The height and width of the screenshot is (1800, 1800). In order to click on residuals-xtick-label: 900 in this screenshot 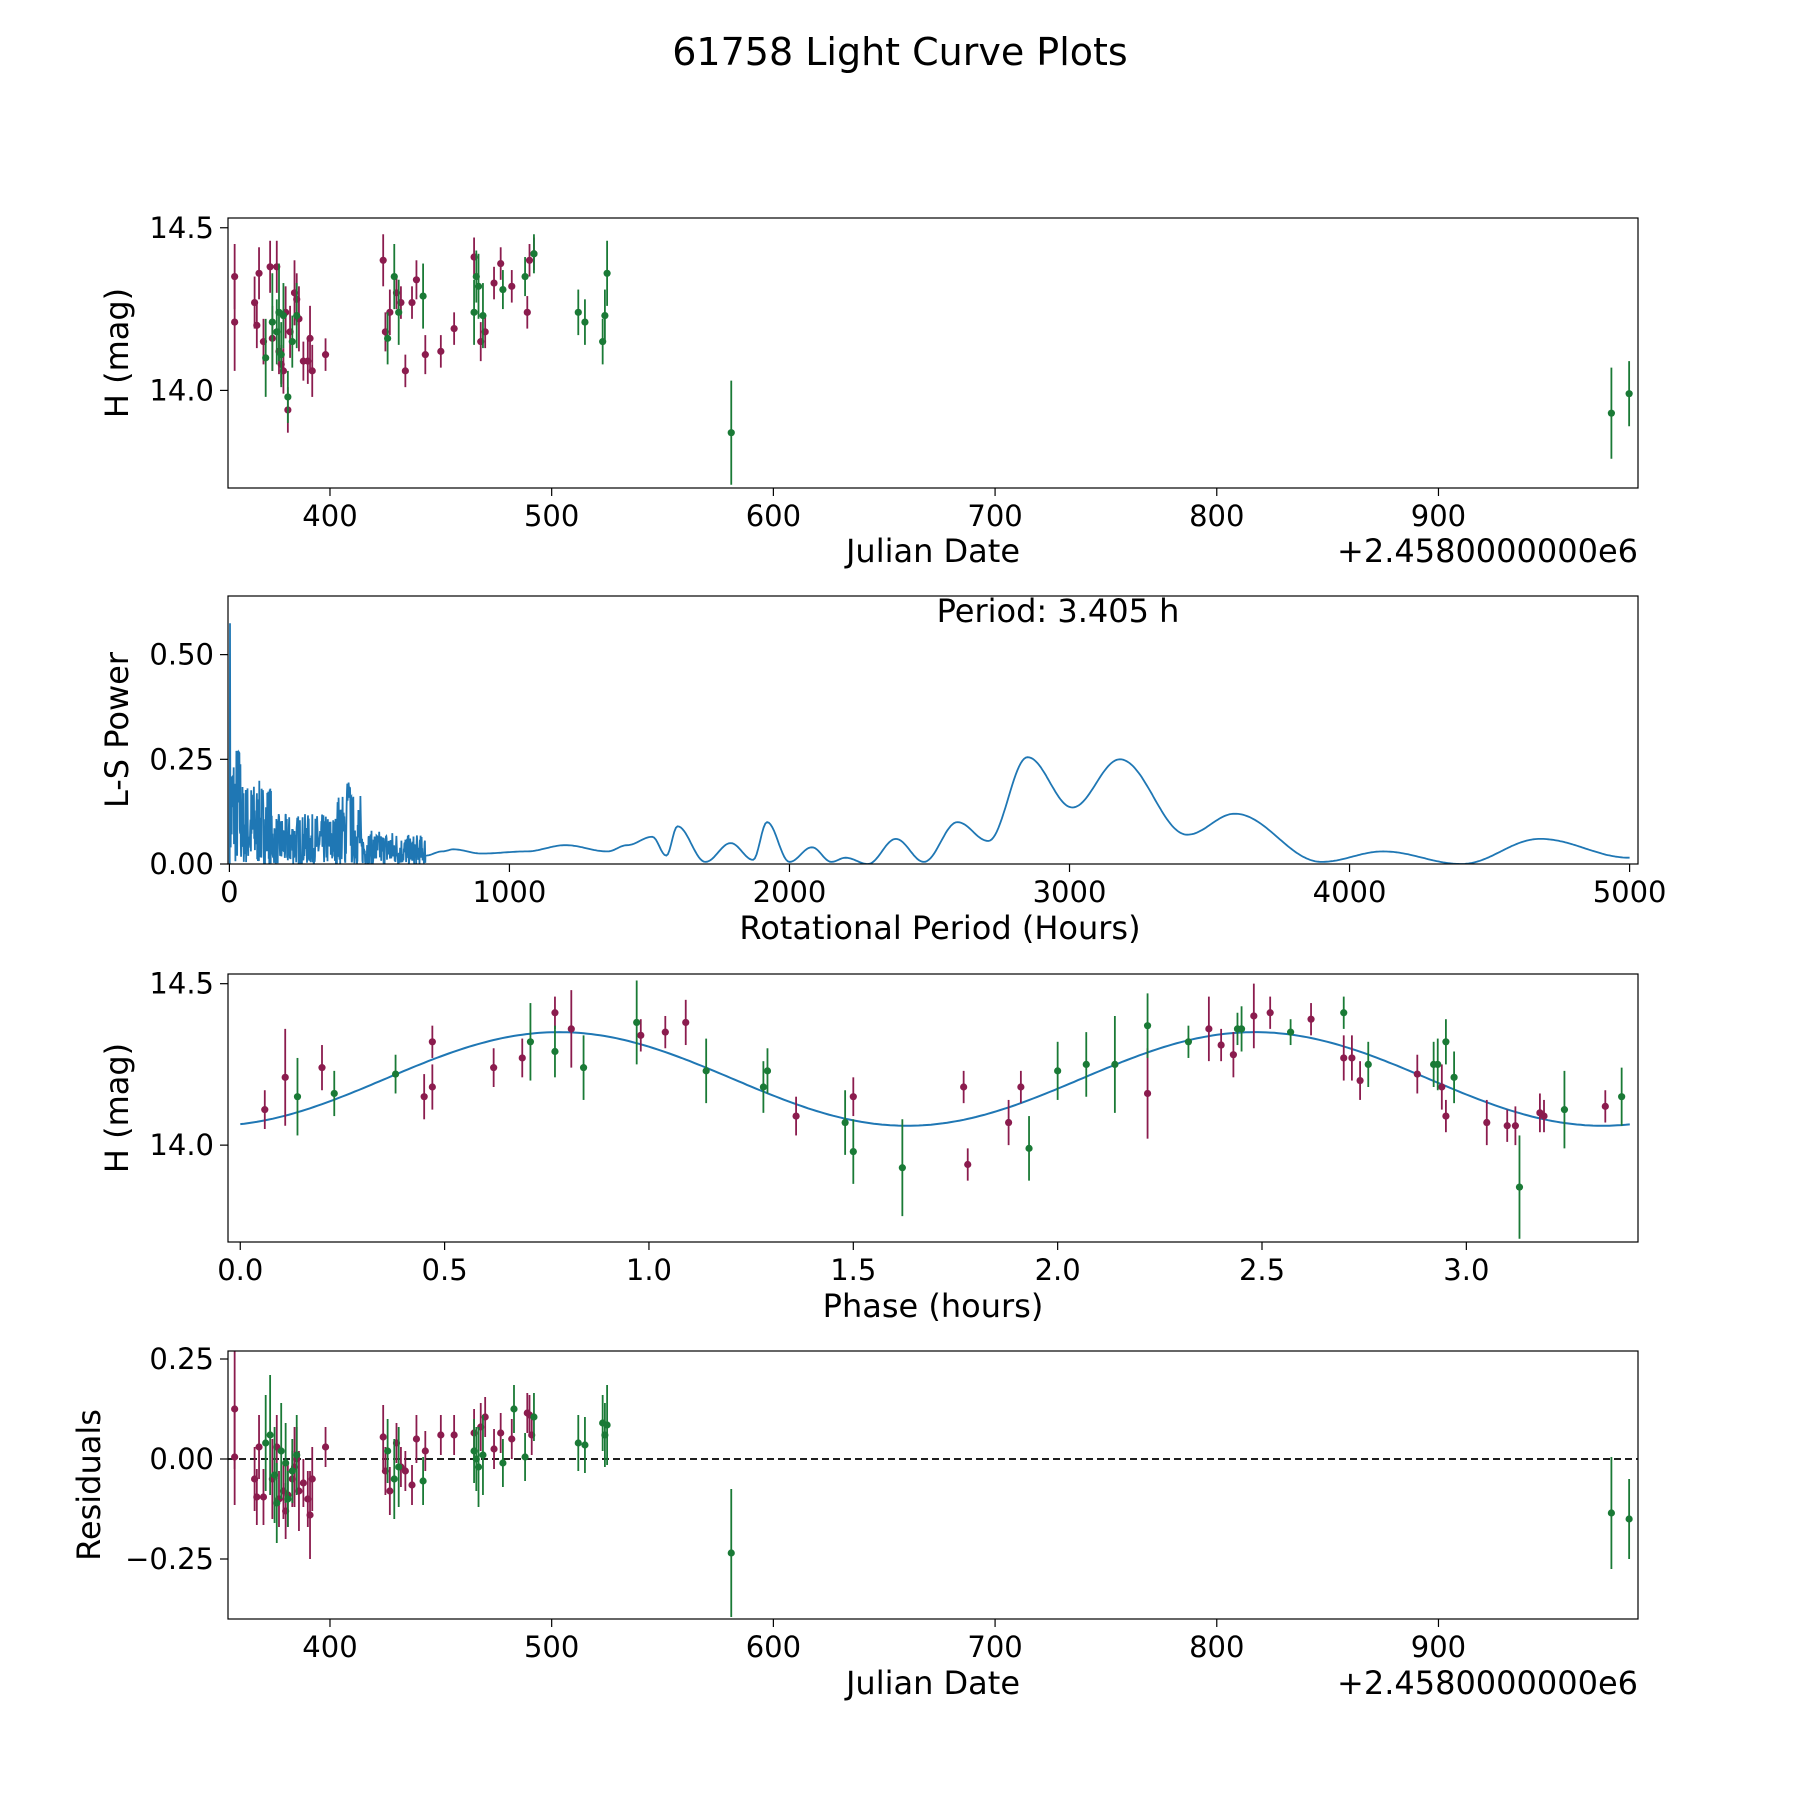, I will do `click(1438, 1647)`.